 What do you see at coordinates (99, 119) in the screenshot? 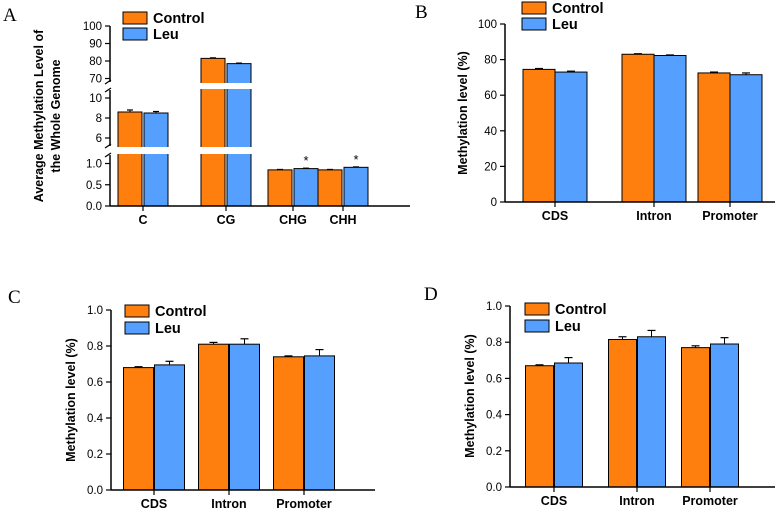
I see `y-tick-label: 8` at bounding box center [99, 119].